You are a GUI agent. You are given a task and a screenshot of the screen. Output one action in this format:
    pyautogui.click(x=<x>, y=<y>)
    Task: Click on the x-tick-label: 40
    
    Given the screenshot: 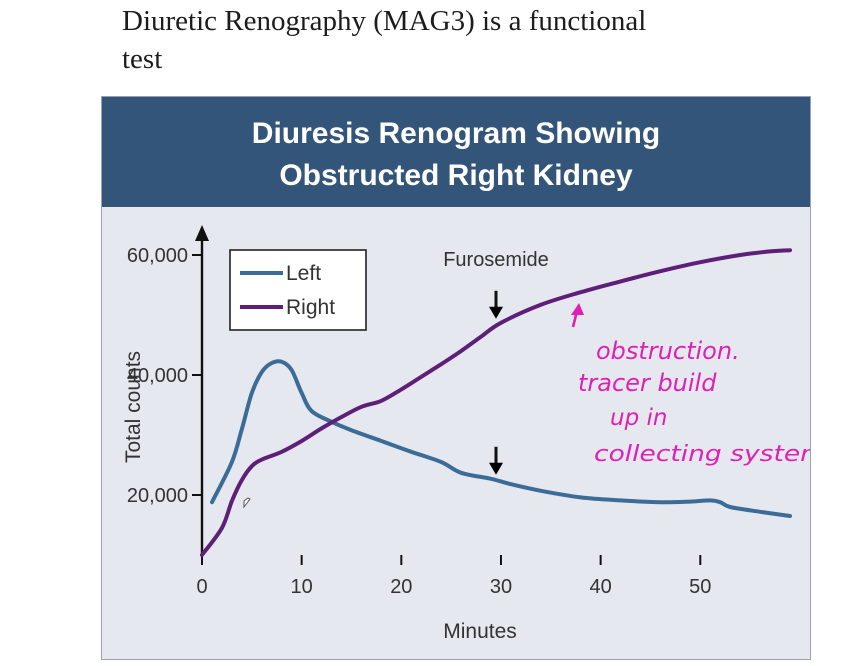 What is the action you would take?
    pyautogui.click(x=601, y=587)
    